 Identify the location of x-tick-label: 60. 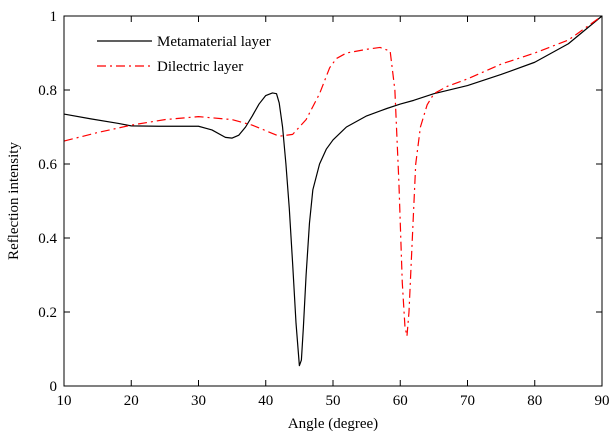
(400, 401).